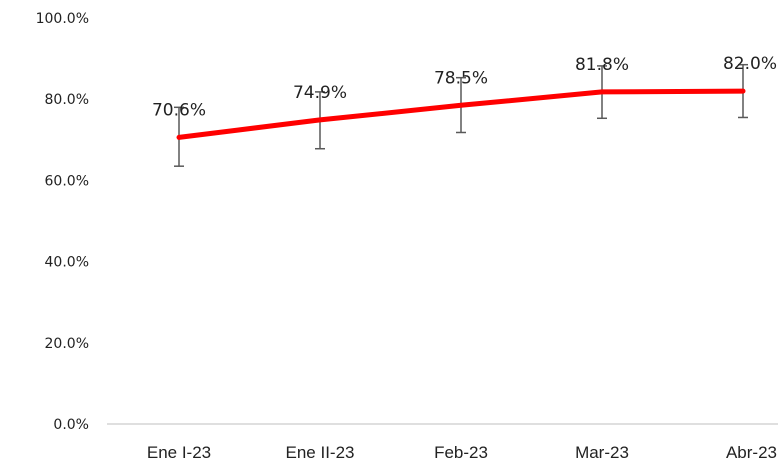 This screenshot has height=464, width=779. I want to click on y-tick-label: 60.0%, so click(67, 181).